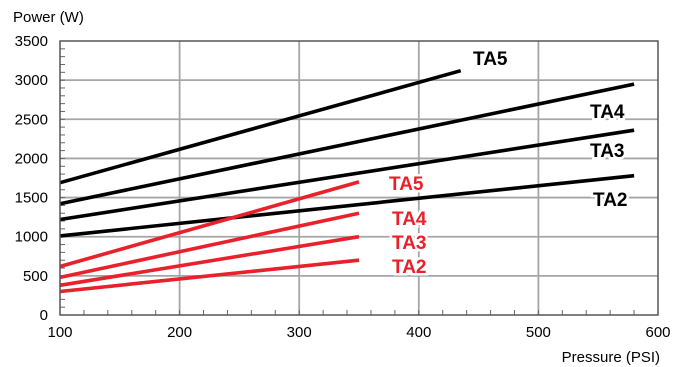 The width and height of the screenshot is (676, 367). I want to click on y-tick-label: 500, so click(35, 276).